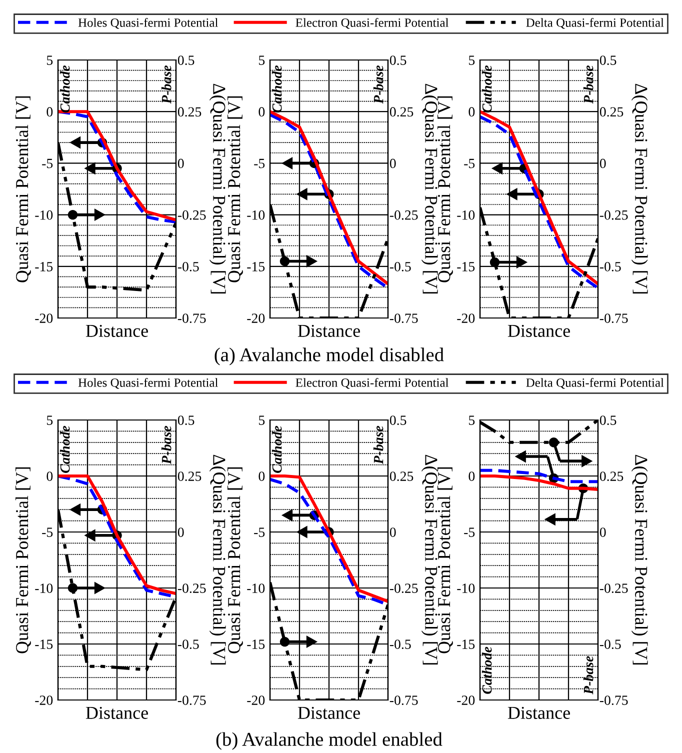 This screenshot has width=682, height=753. I want to click on text: (a) Avalanche model disabled, so click(329, 357).